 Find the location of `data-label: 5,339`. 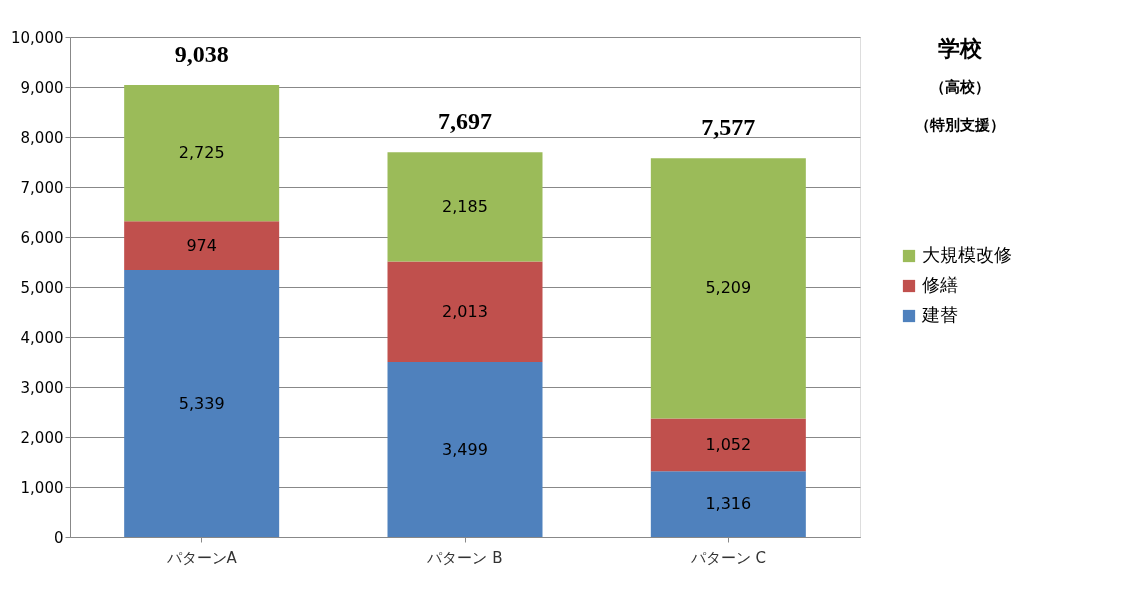

data-label: 5,339 is located at coordinates (201, 403).